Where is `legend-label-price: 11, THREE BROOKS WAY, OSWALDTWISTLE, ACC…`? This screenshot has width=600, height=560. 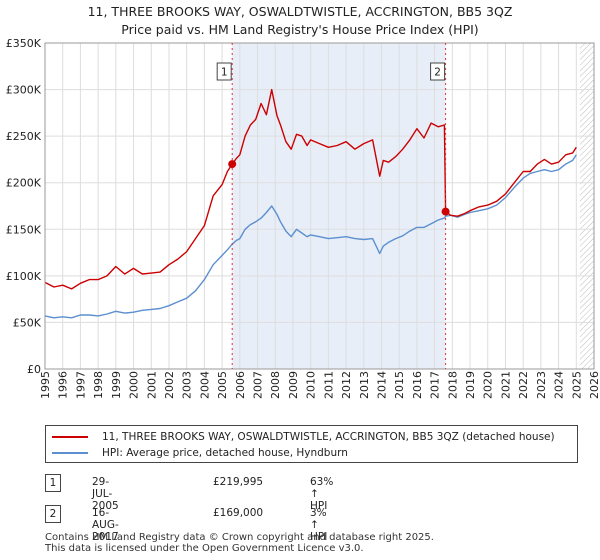
legend-label-price: 11, THREE BROOKS WAY, OSWALDTWISTLE, ACC… is located at coordinates (328, 437).